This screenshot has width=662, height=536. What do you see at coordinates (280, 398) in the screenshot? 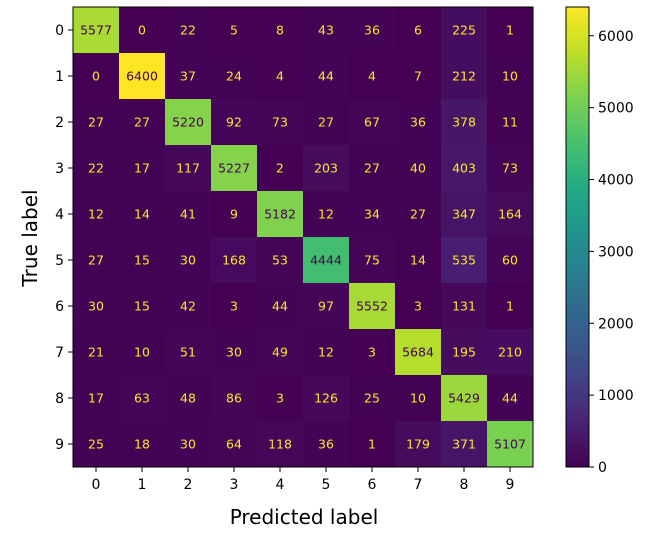
I see `cell-value-label: 3` at bounding box center [280, 398].